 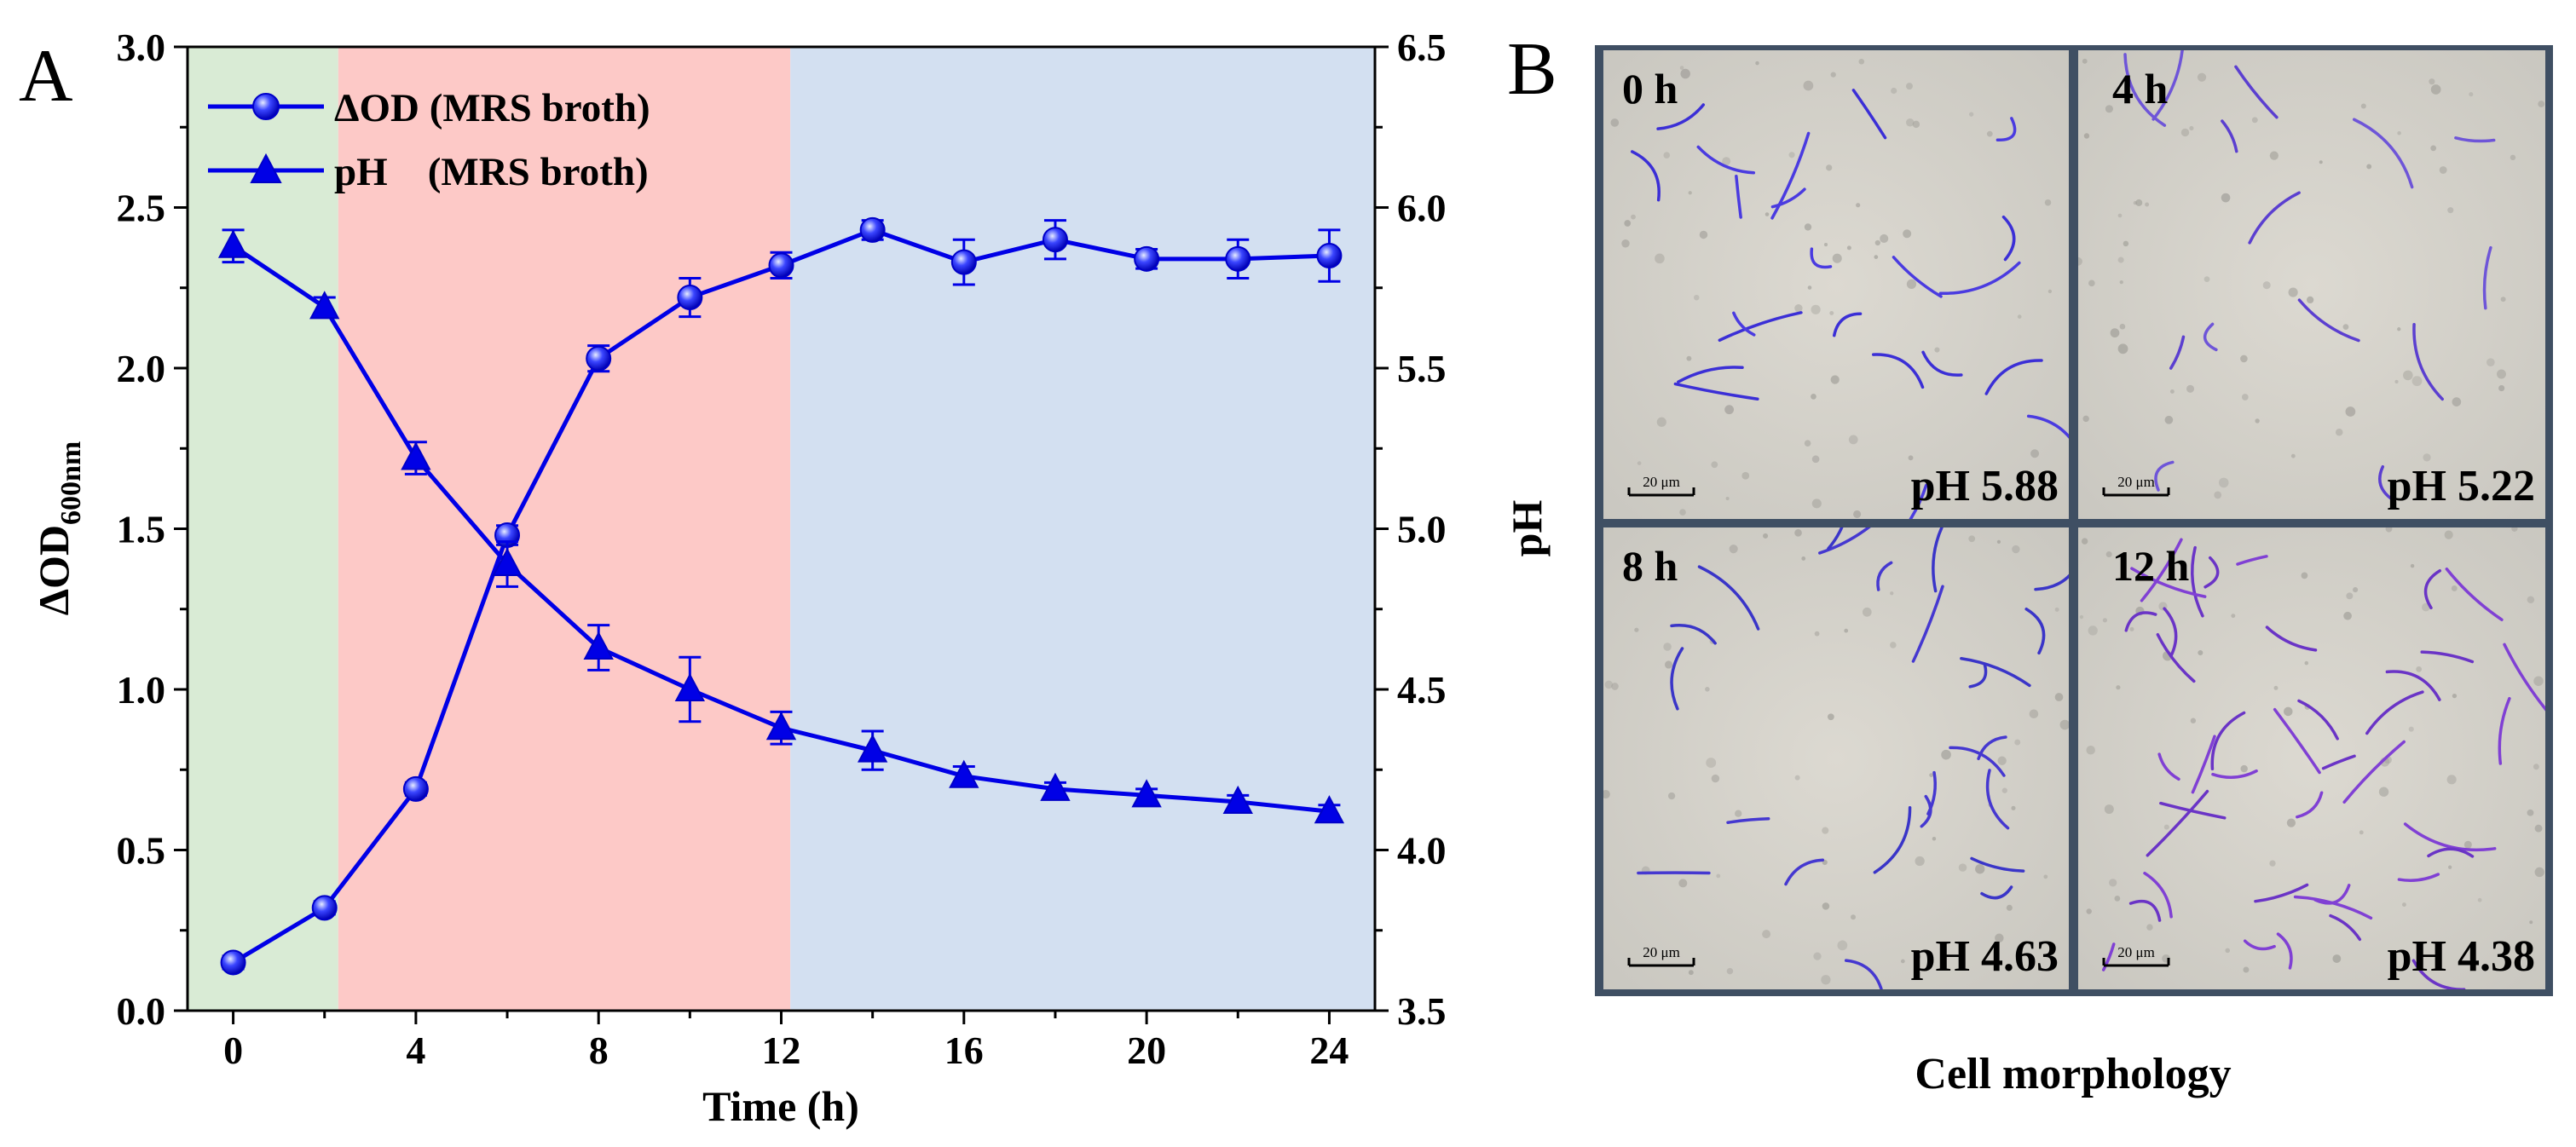 I want to click on y-tick-label: 1.0, so click(x=141, y=690).